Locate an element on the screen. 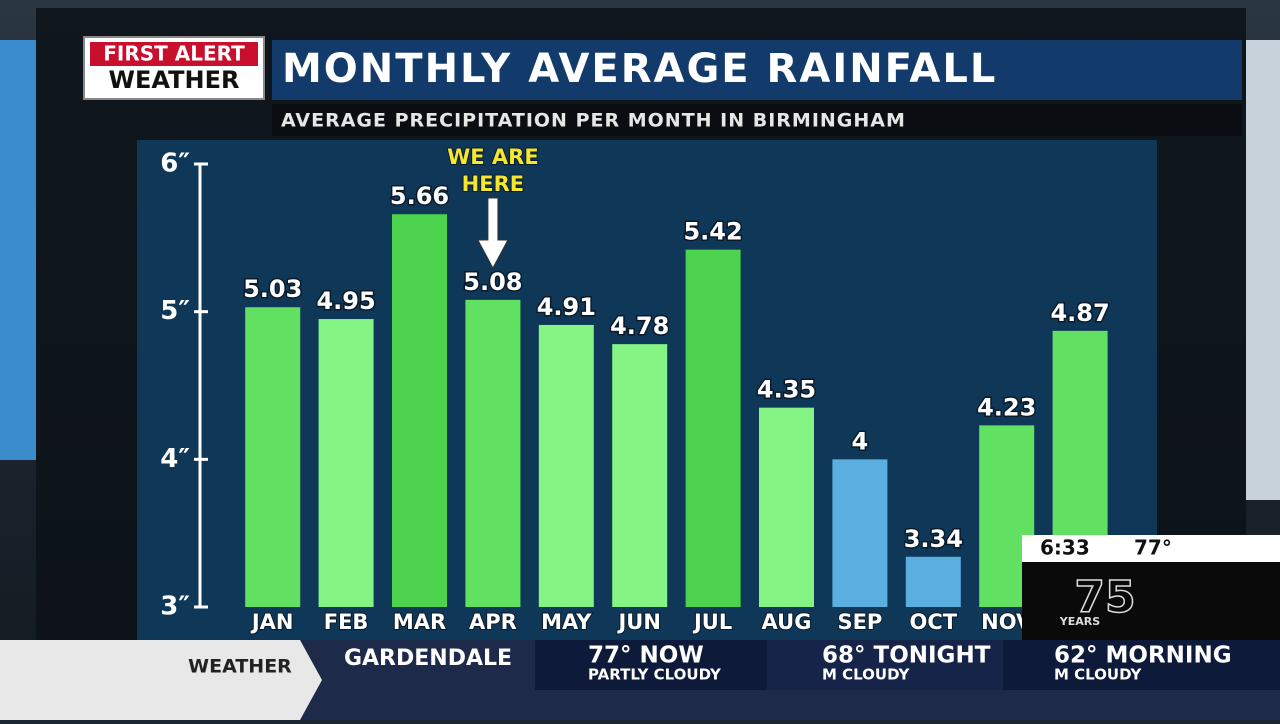 Image resolution: width=1280 pixels, height=724 pixels. x-tick-label: MAY is located at coordinates (566, 622).